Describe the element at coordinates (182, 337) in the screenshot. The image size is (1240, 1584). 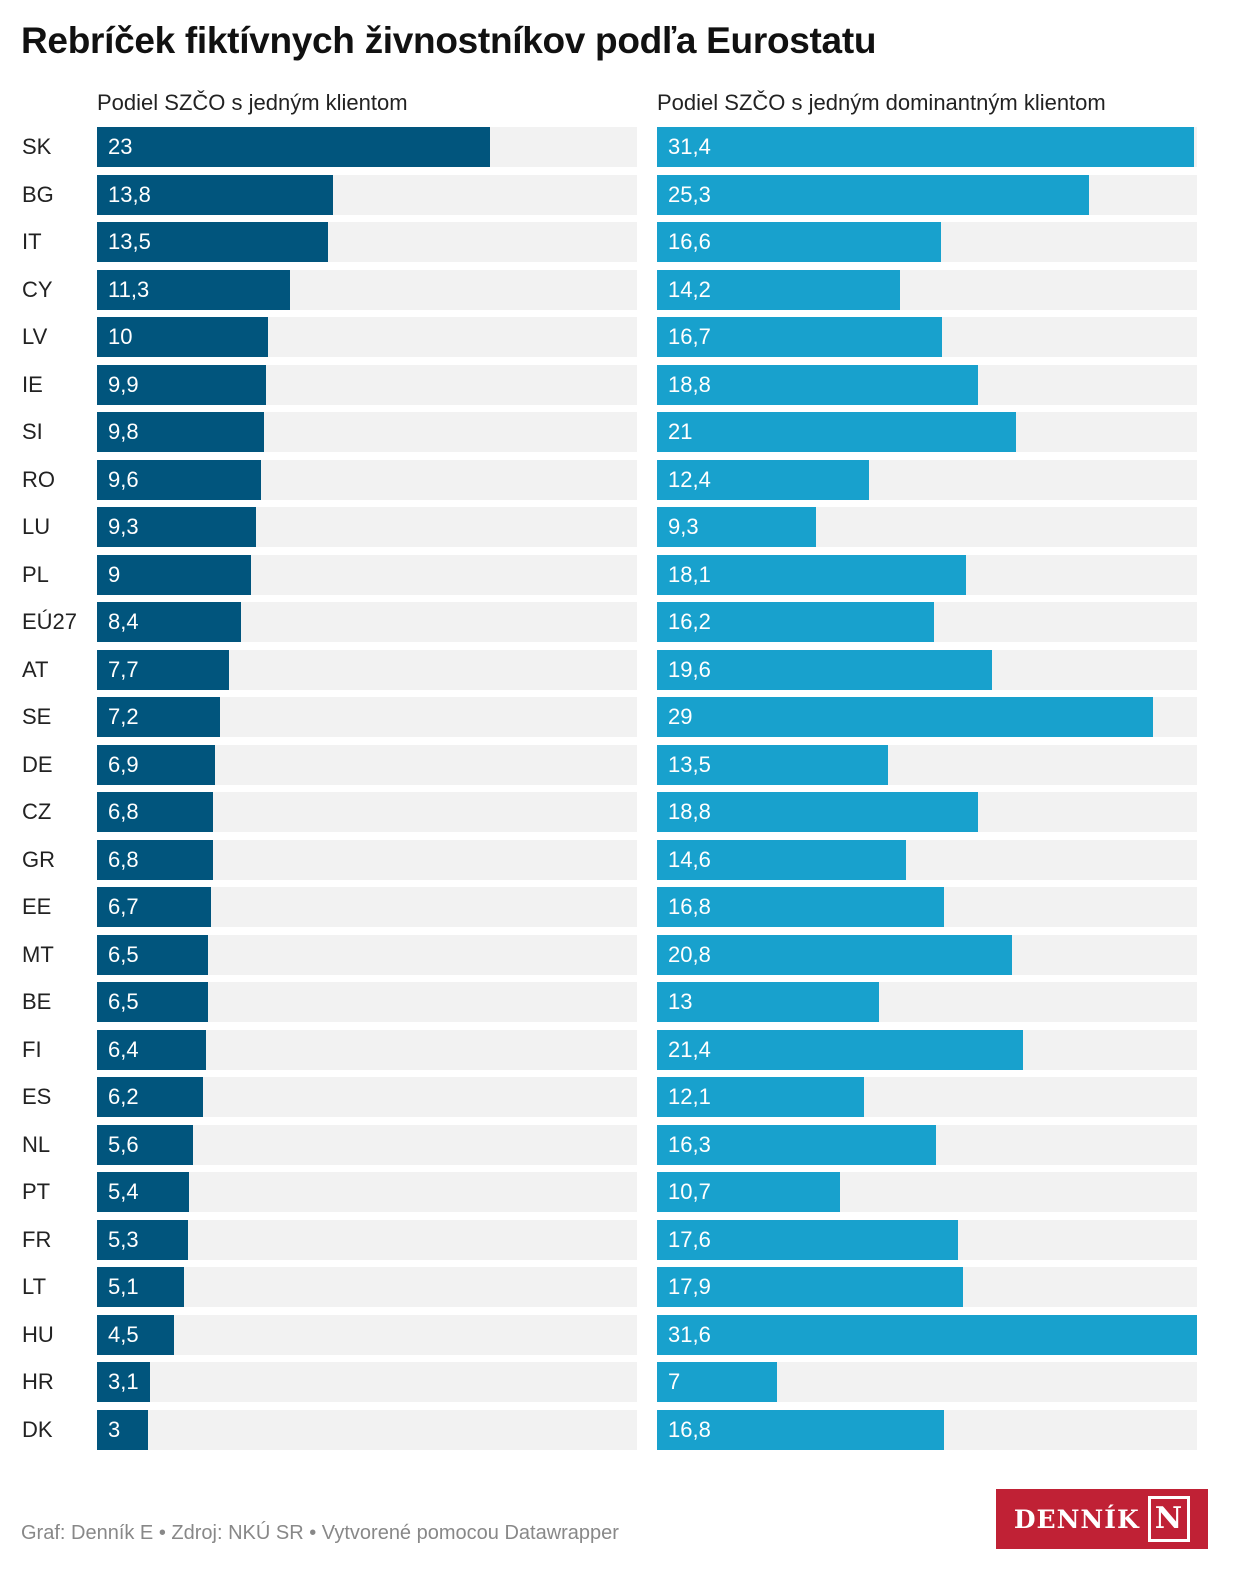
I see `bar-1: 10` at that location.